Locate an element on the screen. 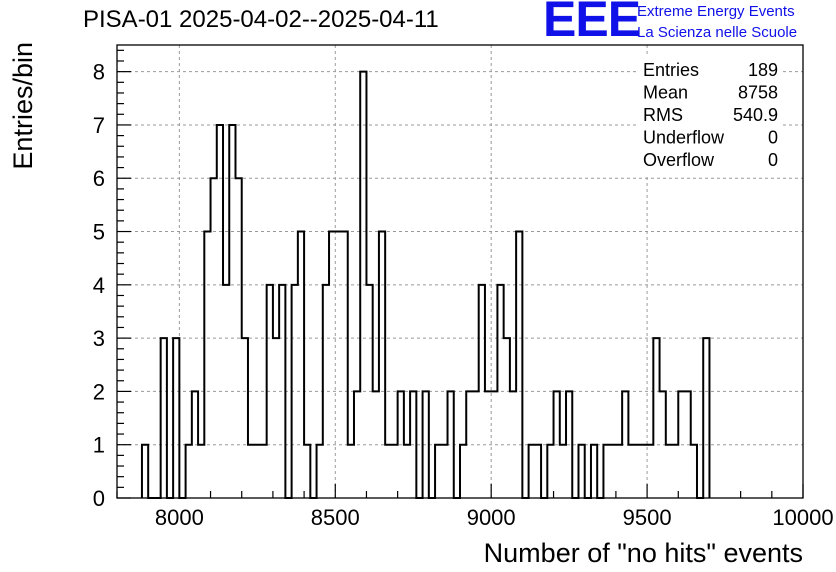 The height and width of the screenshot is (572, 836). y-axis-label: Entries/bin is located at coordinates (23, 106).